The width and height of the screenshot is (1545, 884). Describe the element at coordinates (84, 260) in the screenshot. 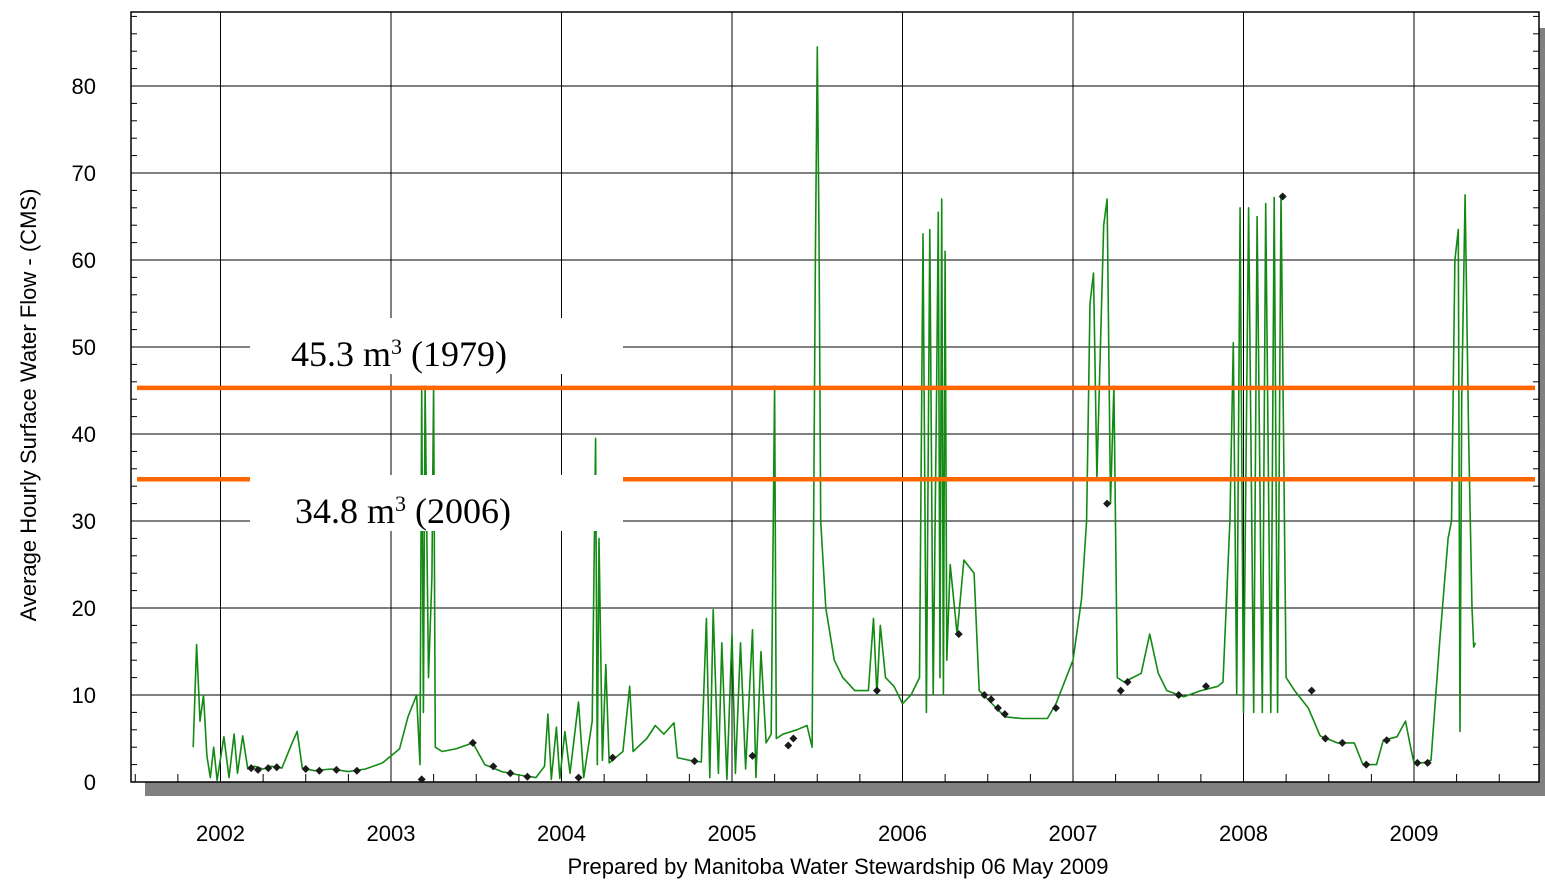

I see `y-tick-label: 60` at that location.